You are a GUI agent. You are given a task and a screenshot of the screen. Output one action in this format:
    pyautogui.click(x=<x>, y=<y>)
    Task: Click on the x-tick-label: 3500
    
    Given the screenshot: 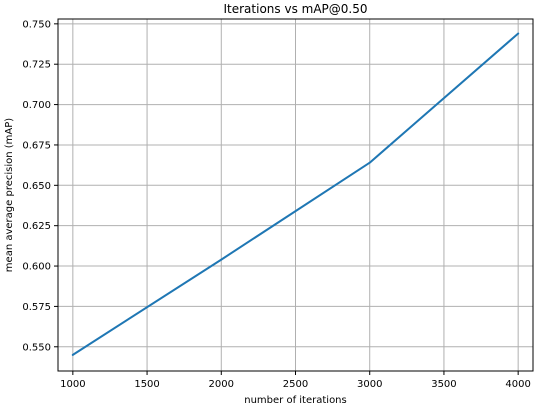 What is the action you would take?
    pyautogui.click(x=443, y=384)
    